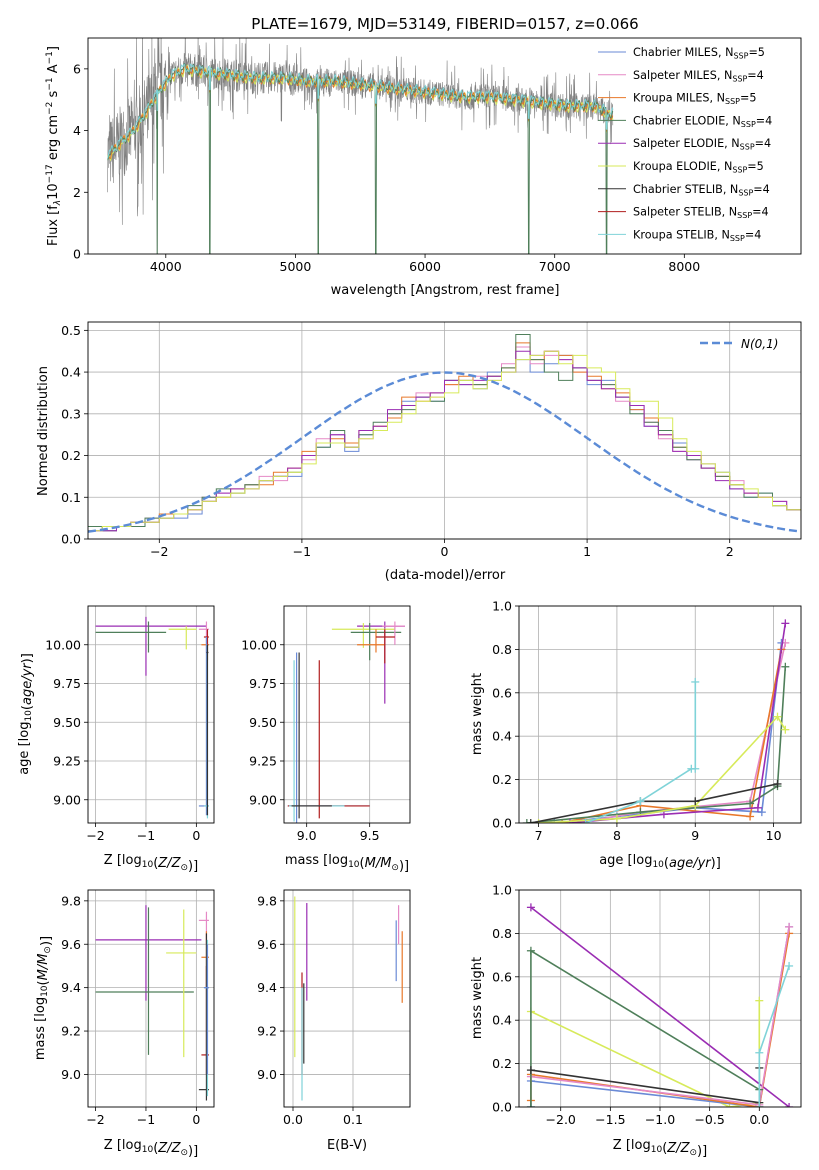 This screenshot has height=1170, width=819. I want to click on x-tick-label: 9, so click(695, 835).